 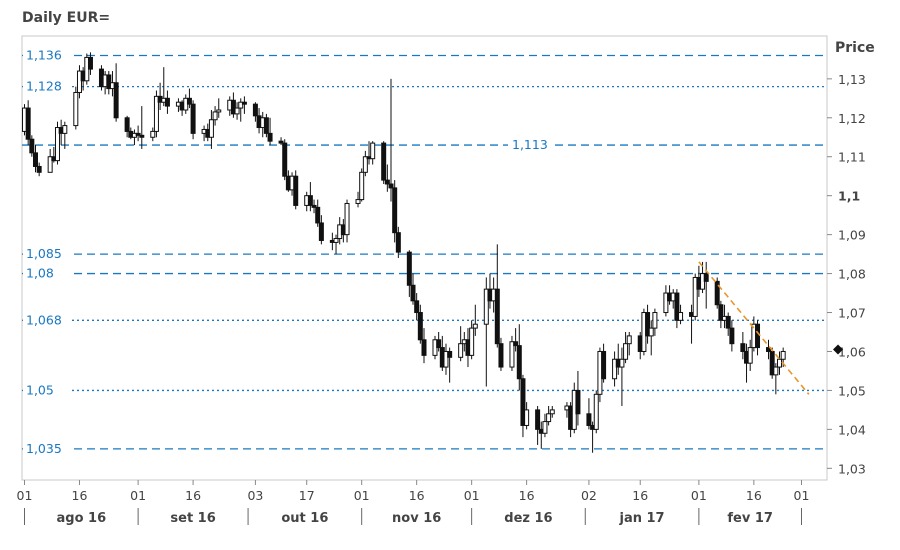 What do you see at coordinates (802, 495) in the screenshot?
I see `x-tick-label-14: 01` at bounding box center [802, 495].